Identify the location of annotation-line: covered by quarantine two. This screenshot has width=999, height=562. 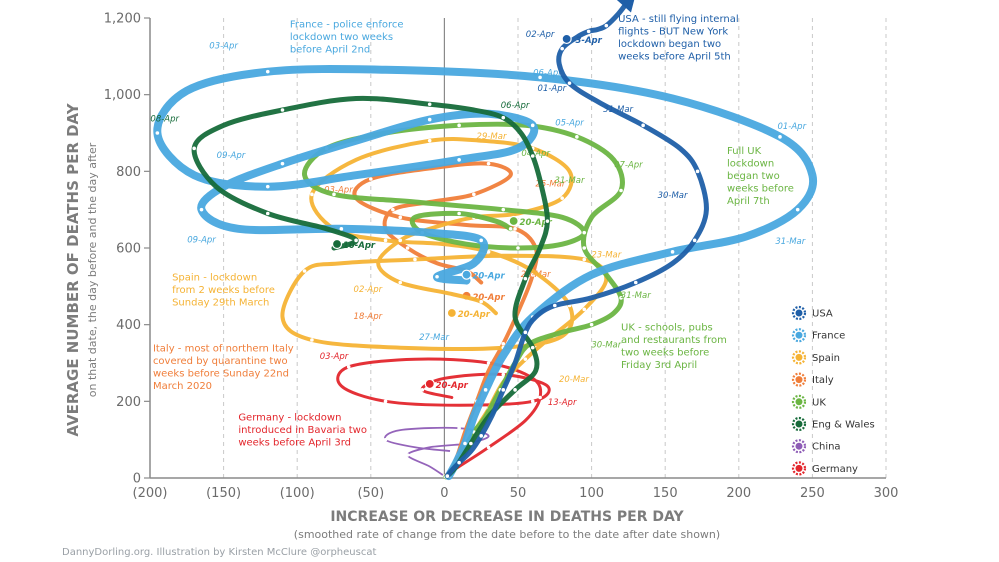
(220, 361).